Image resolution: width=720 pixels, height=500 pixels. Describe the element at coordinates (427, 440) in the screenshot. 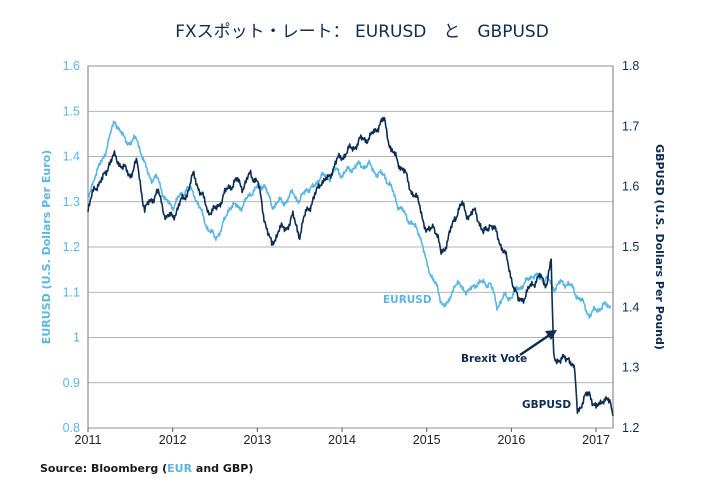

I see `x-tick-label: 2015` at that location.